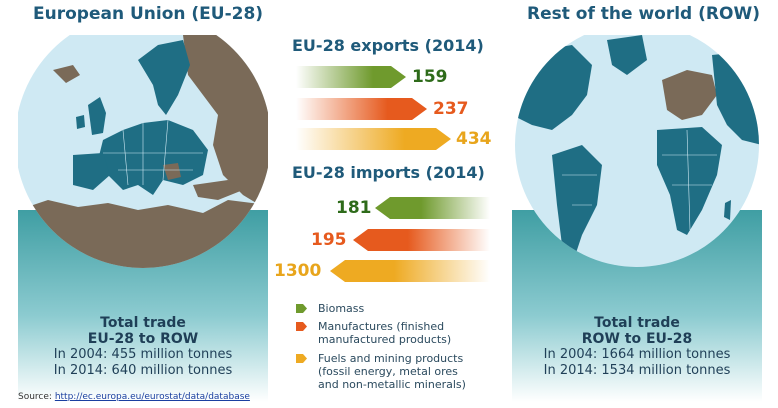  I want to click on legend-biomass-label: Biomass, so click(341, 308).